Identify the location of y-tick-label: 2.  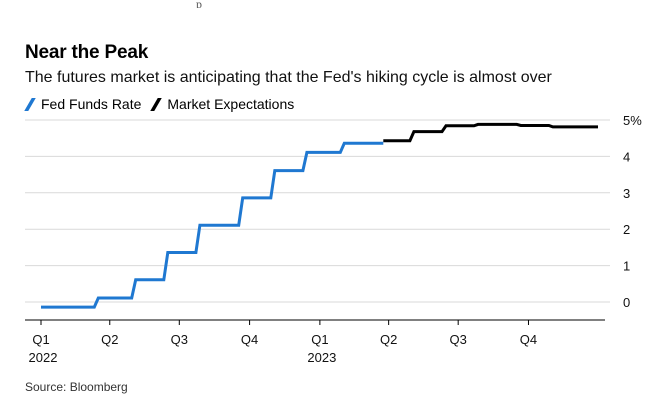
(626, 229).